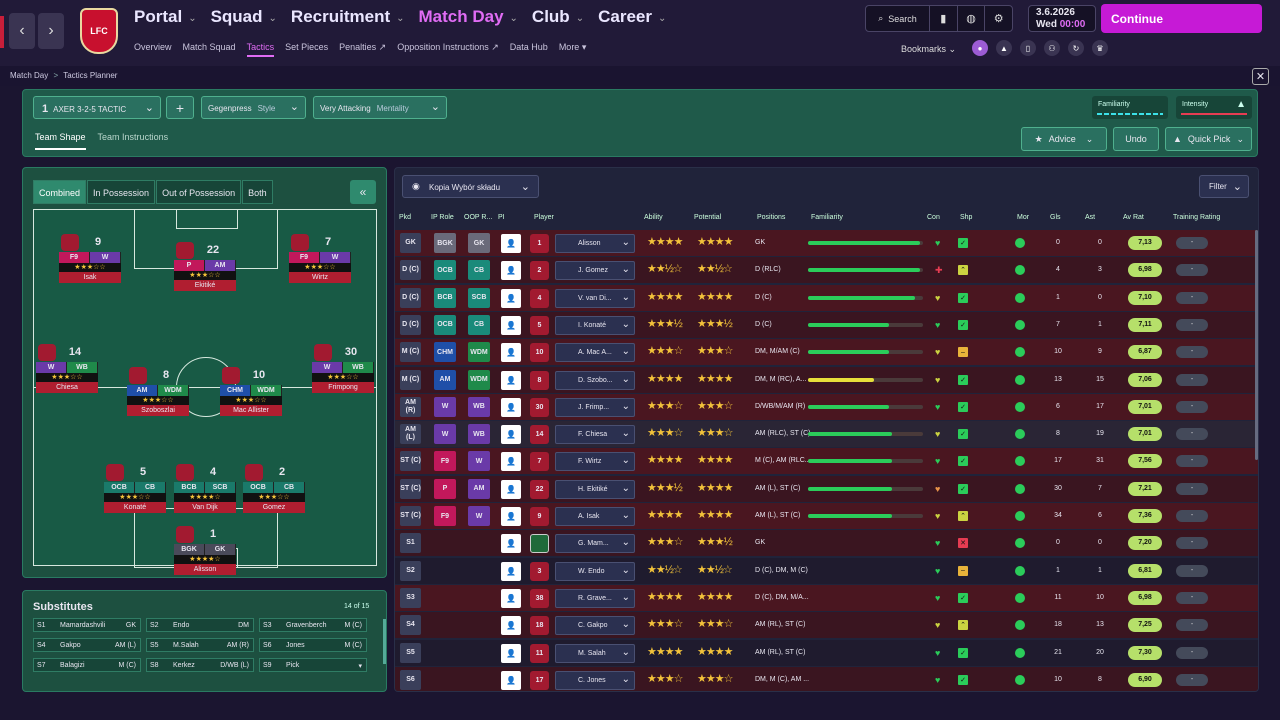  What do you see at coordinates (189, 265) in the screenshot?
I see `player-role: P` at bounding box center [189, 265].